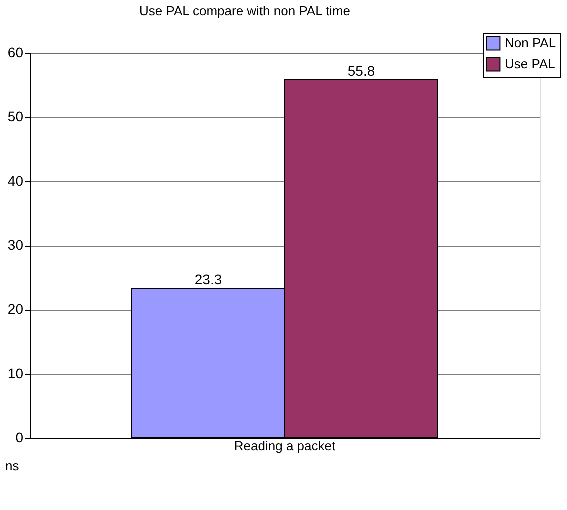  Describe the element at coordinates (16, 52) in the screenshot. I see `y-tick-label: 60` at that location.